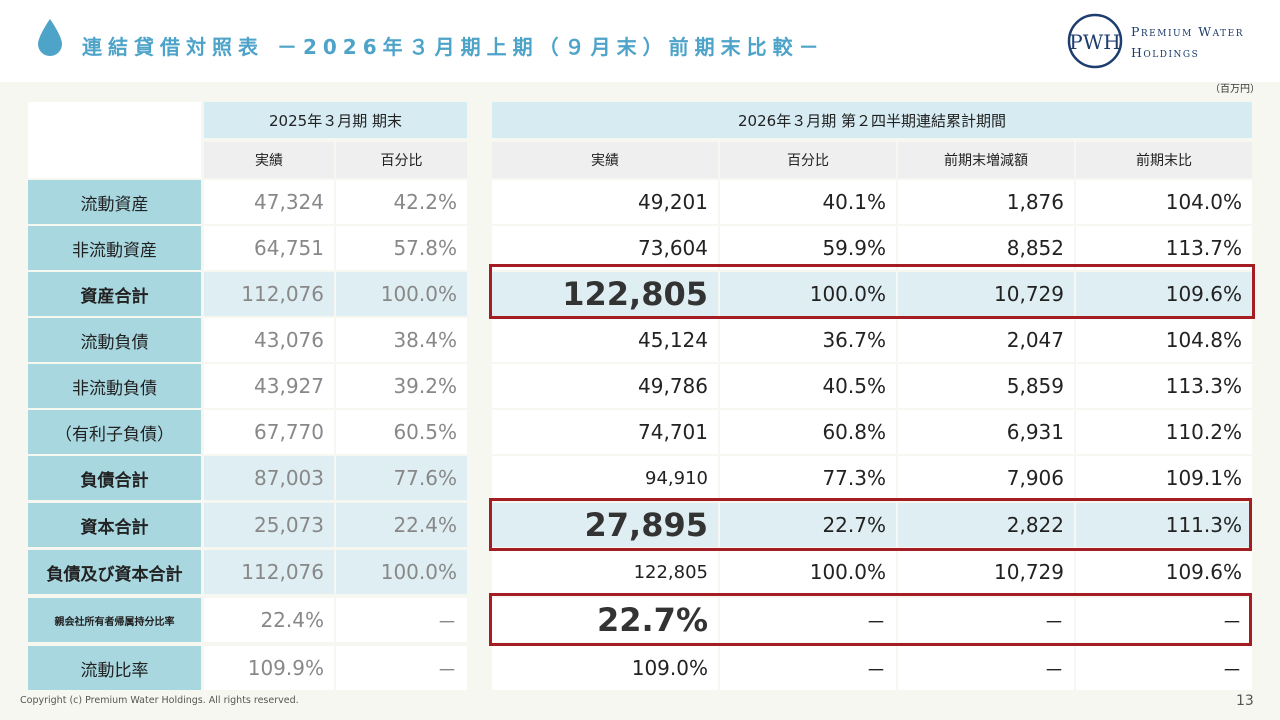  Describe the element at coordinates (1164, 386) in the screenshot. I see `curr-value-cell: 113.3%` at that location.